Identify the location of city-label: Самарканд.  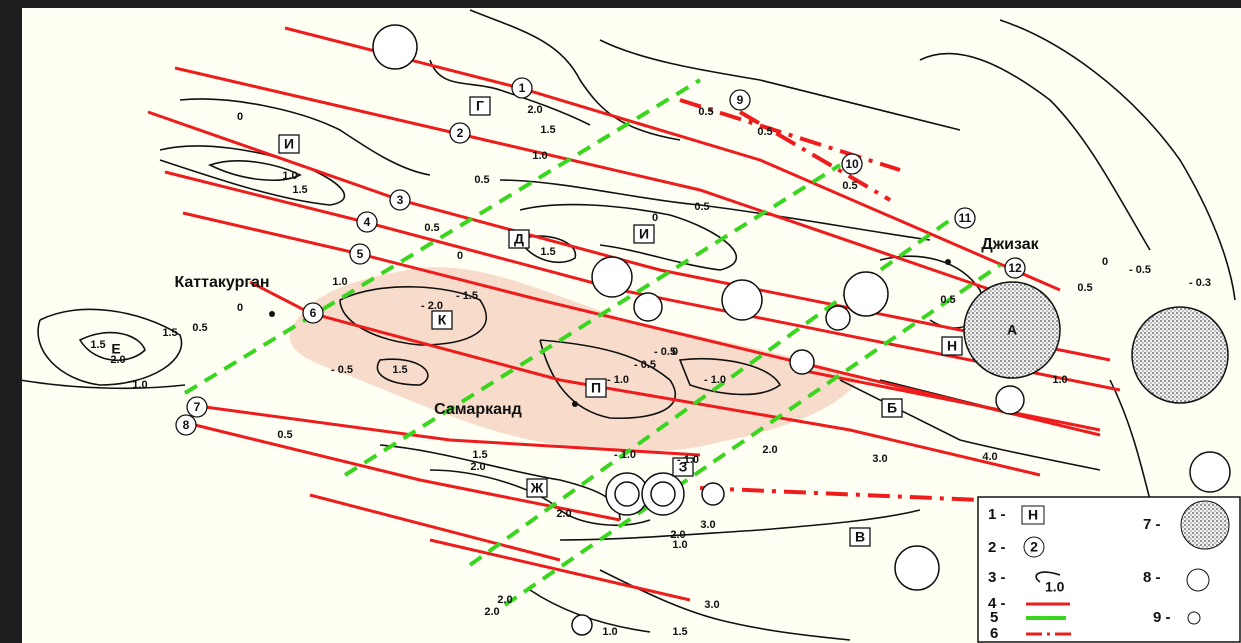
(478, 409).